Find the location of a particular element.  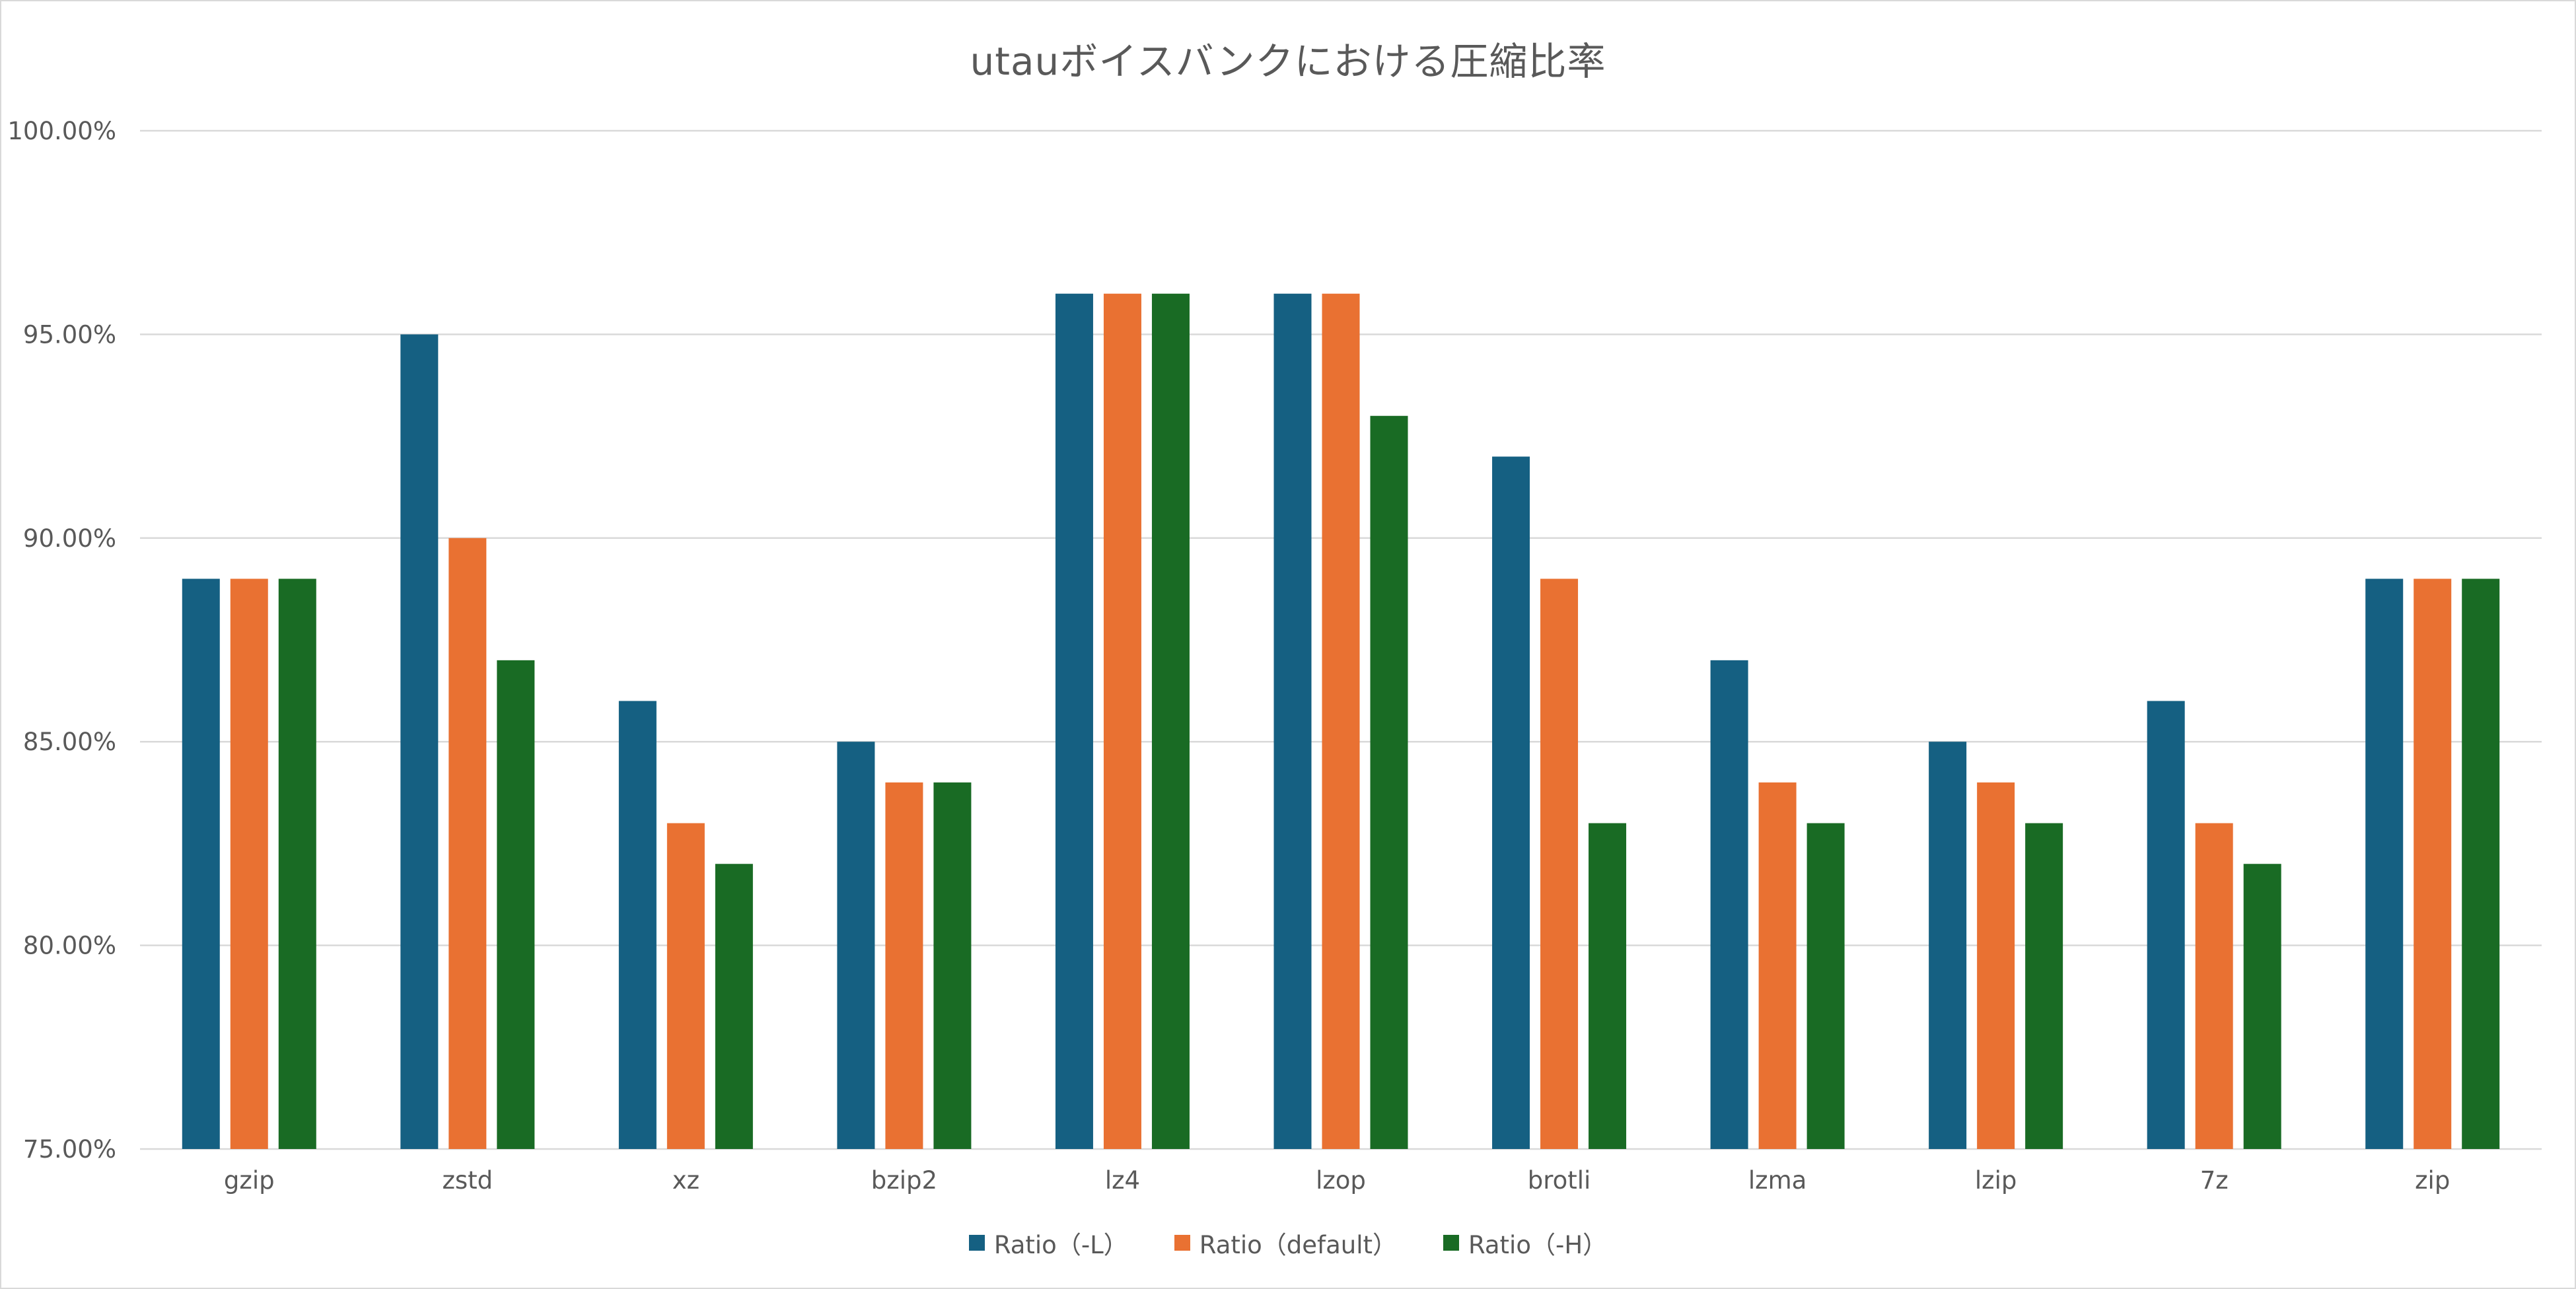

legend-item: Ratio（-H） is located at coordinates (1525, 1243).